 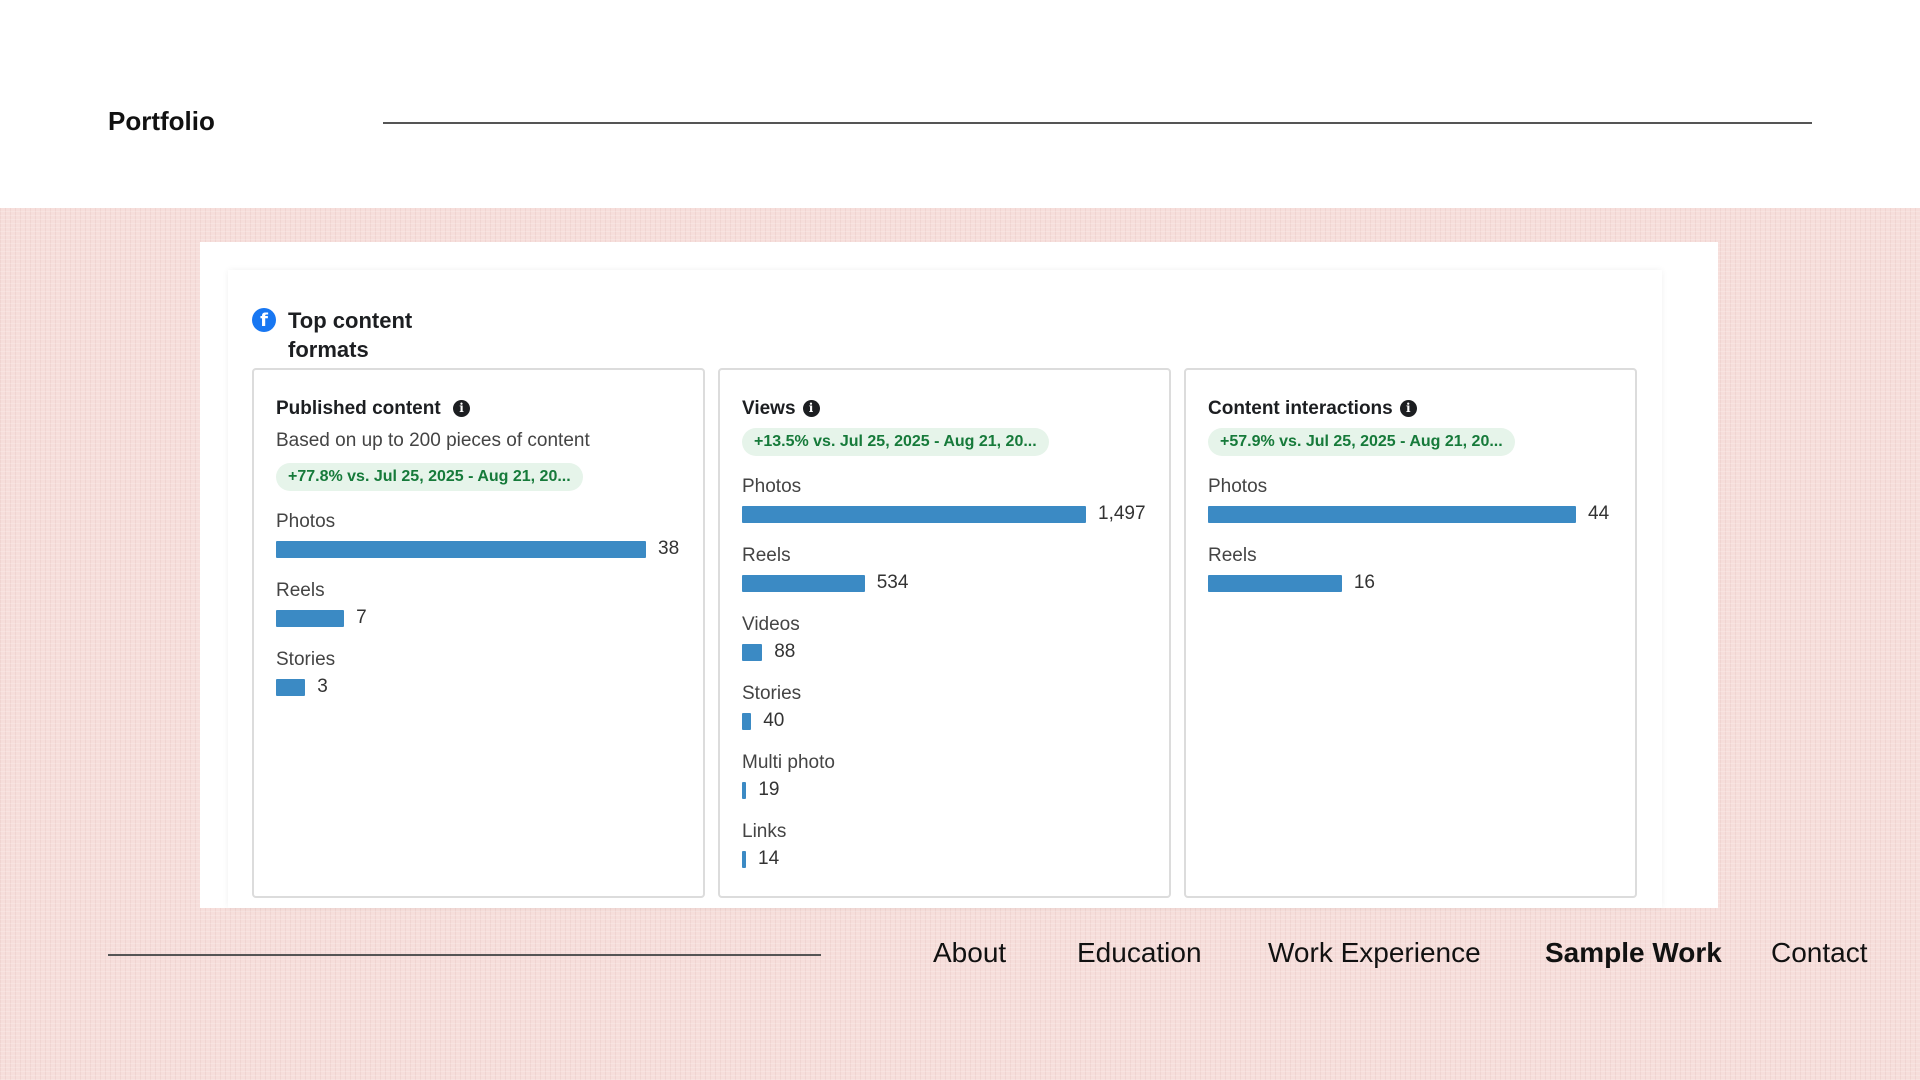 What do you see at coordinates (769, 408) in the screenshot?
I see `card-title: Views` at bounding box center [769, 408].